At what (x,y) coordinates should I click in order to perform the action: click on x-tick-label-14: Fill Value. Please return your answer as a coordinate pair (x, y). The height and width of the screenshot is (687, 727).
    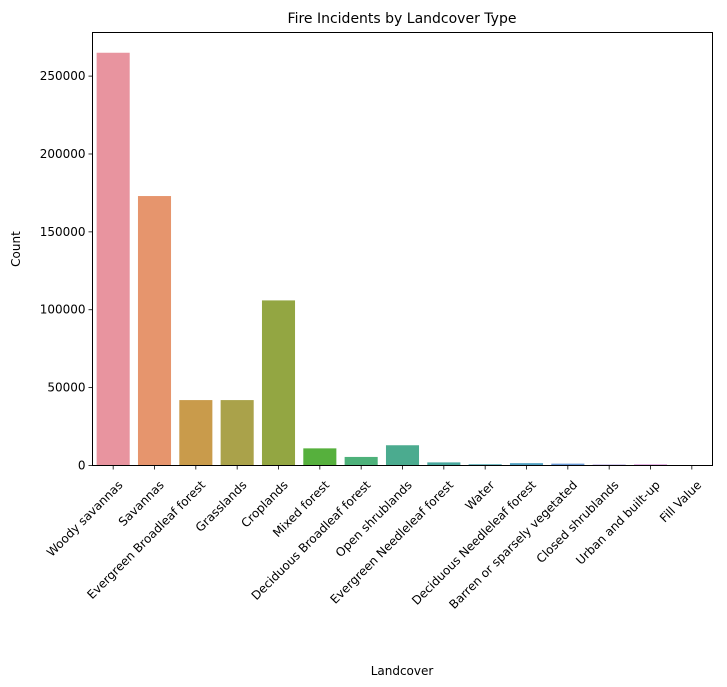
    Looking at the image, I should click on (680, 501).